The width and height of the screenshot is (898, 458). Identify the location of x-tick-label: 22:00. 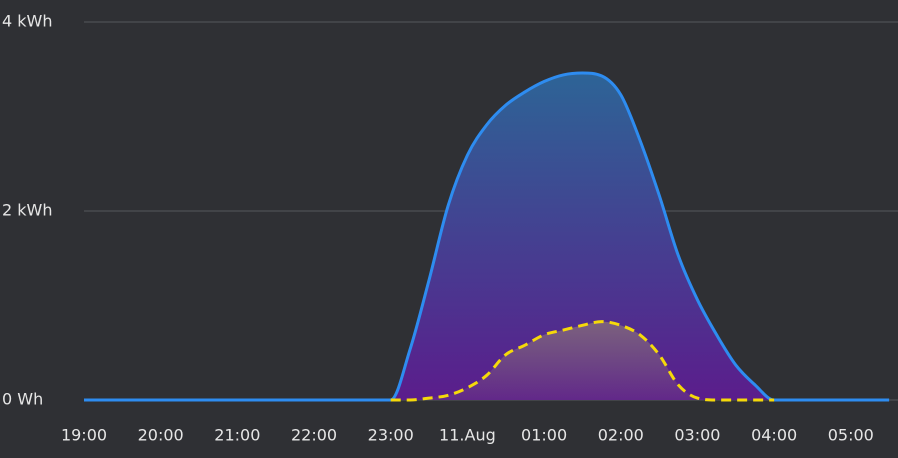
(314, 435).